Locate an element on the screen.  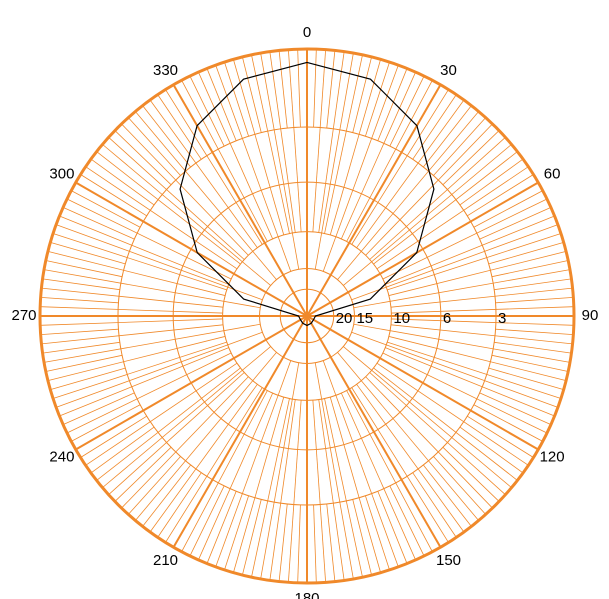
r-tick-label: 3 is located at coordinates (502, 318).